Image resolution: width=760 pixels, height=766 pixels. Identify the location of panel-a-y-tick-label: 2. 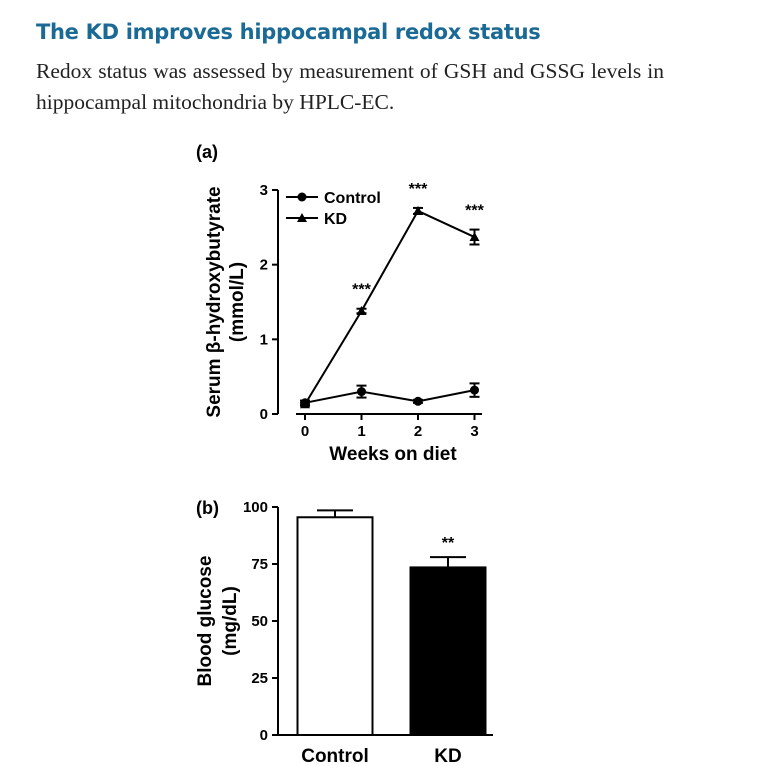
(264, 265).